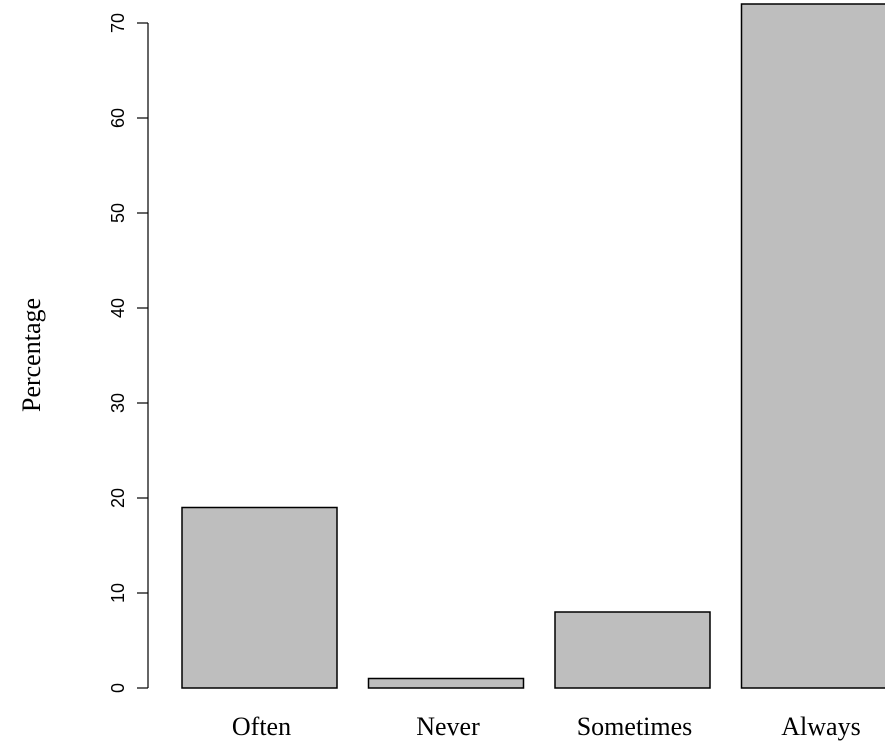  What do you see at coordinates (259, 597) in the screenshot?
I see `bar-often` at bounding box center [259, 597].